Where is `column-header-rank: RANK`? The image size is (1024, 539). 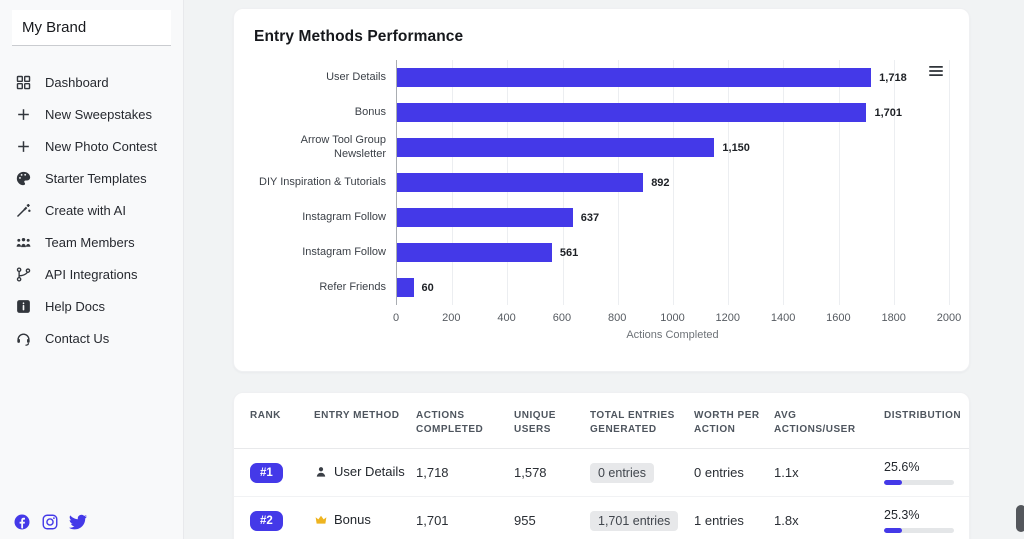
column-header-rank: RANK is located at coordinates (265, 415).